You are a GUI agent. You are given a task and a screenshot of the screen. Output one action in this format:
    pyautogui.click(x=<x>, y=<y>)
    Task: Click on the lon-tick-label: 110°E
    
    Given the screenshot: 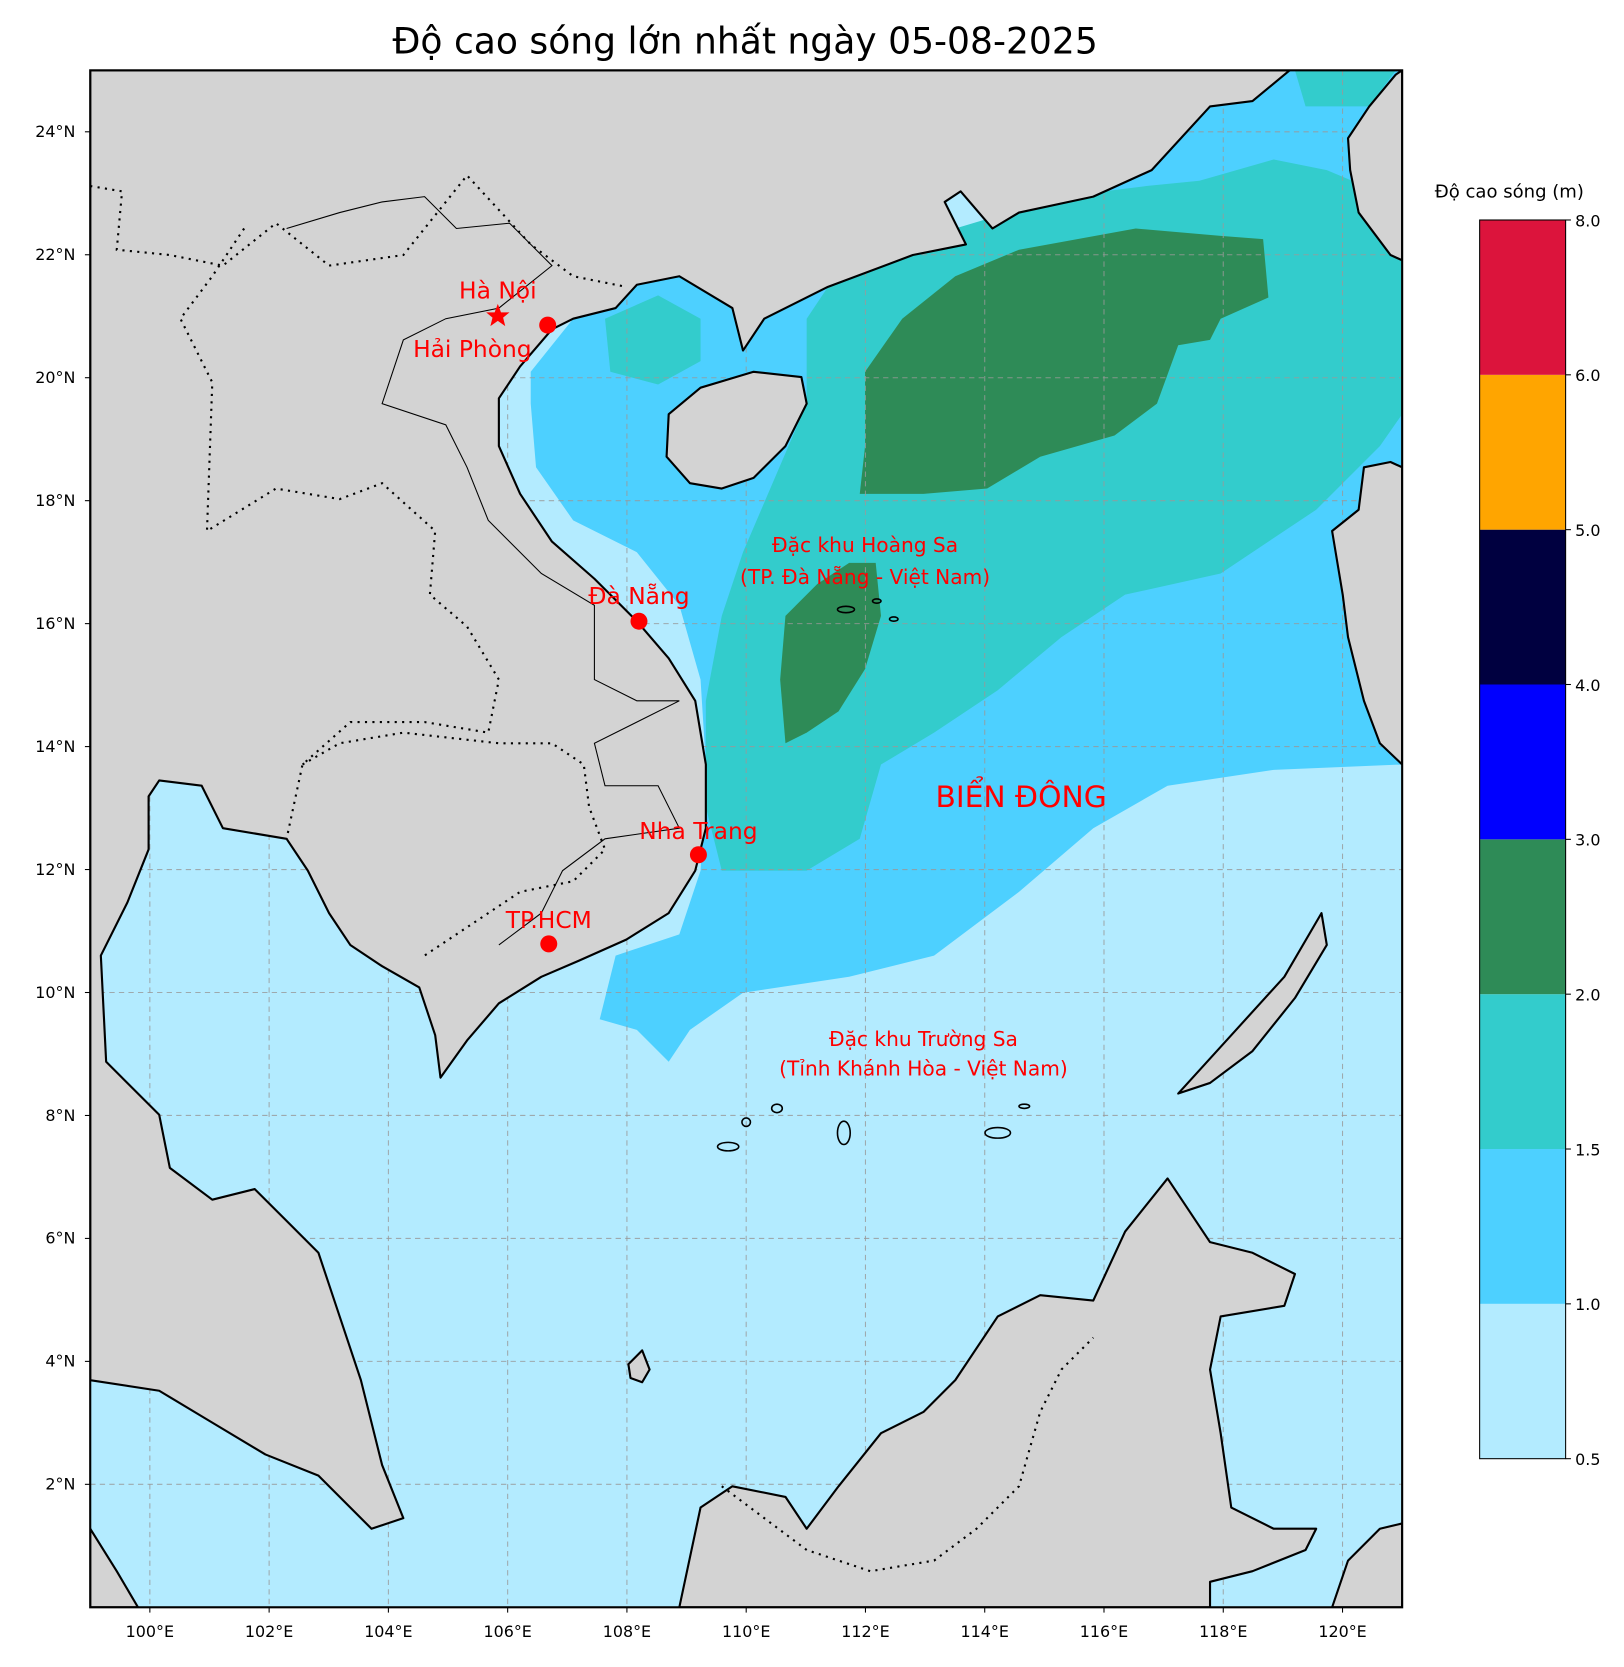 What is the action you would take?
    pyautogui.click(x=746, y=1631)
    